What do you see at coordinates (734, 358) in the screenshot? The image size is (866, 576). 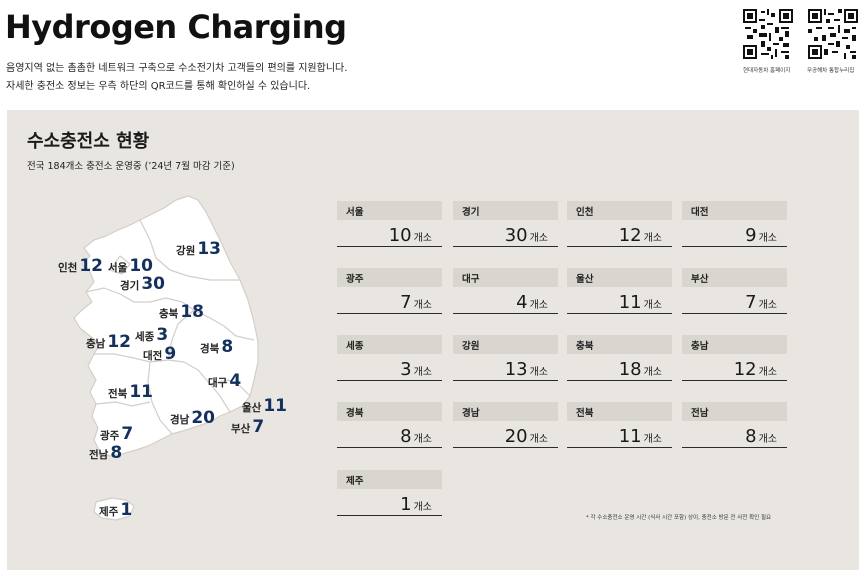 I see `region-card-chungnam: 충남 12 개소` at bounding box center [734, 358].